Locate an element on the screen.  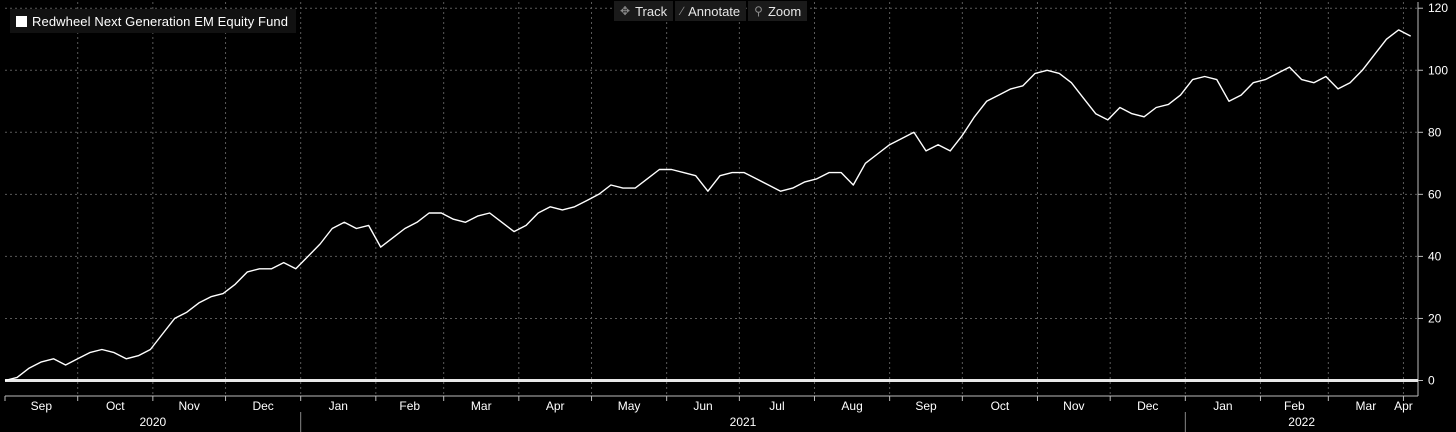
y-tick-label: 120 is located at coordinates (1438, 8).